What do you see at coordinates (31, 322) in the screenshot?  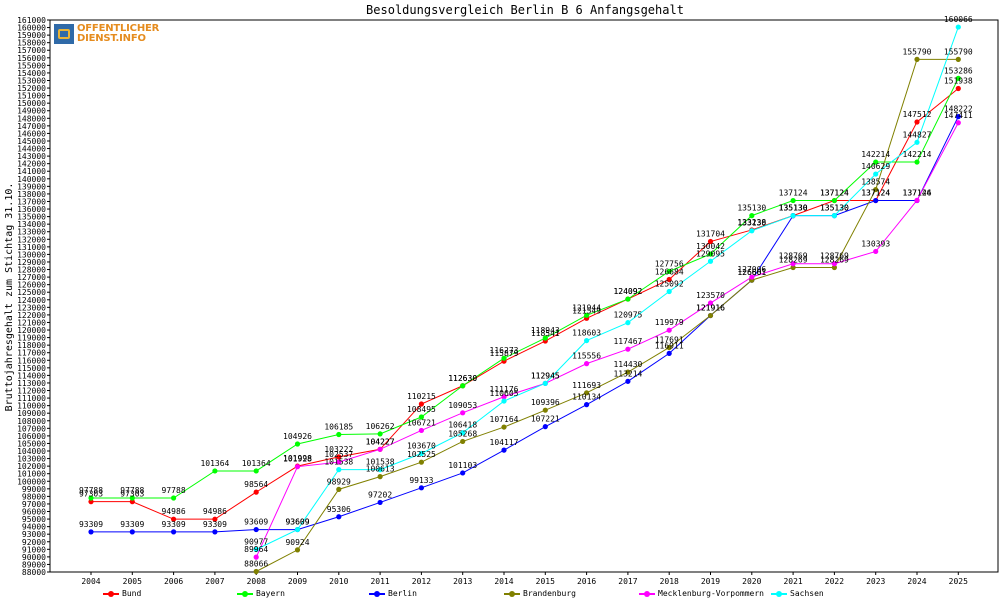 I see `y-tick-label: 121000` at bounding box center [31, 322].